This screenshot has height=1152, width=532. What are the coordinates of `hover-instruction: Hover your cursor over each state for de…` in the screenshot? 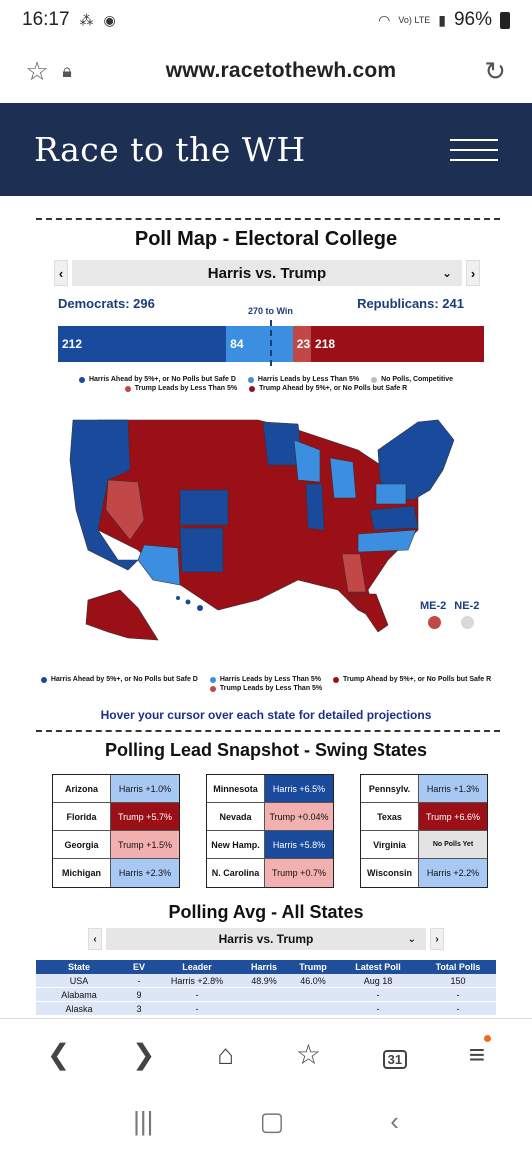 It's located at (266, 715).